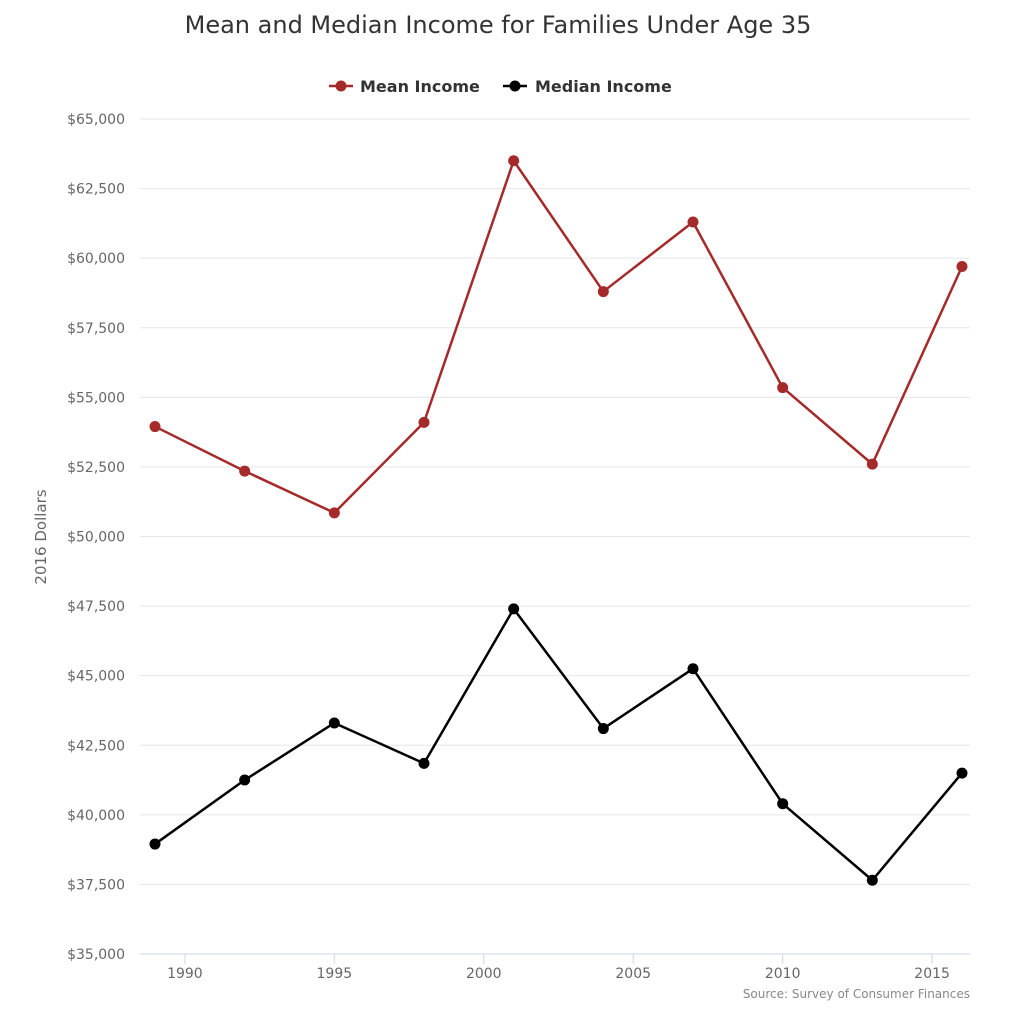 The image size is (1014, 1024). I want to click on legend: Mean Income Median Income, so click(500, 86).